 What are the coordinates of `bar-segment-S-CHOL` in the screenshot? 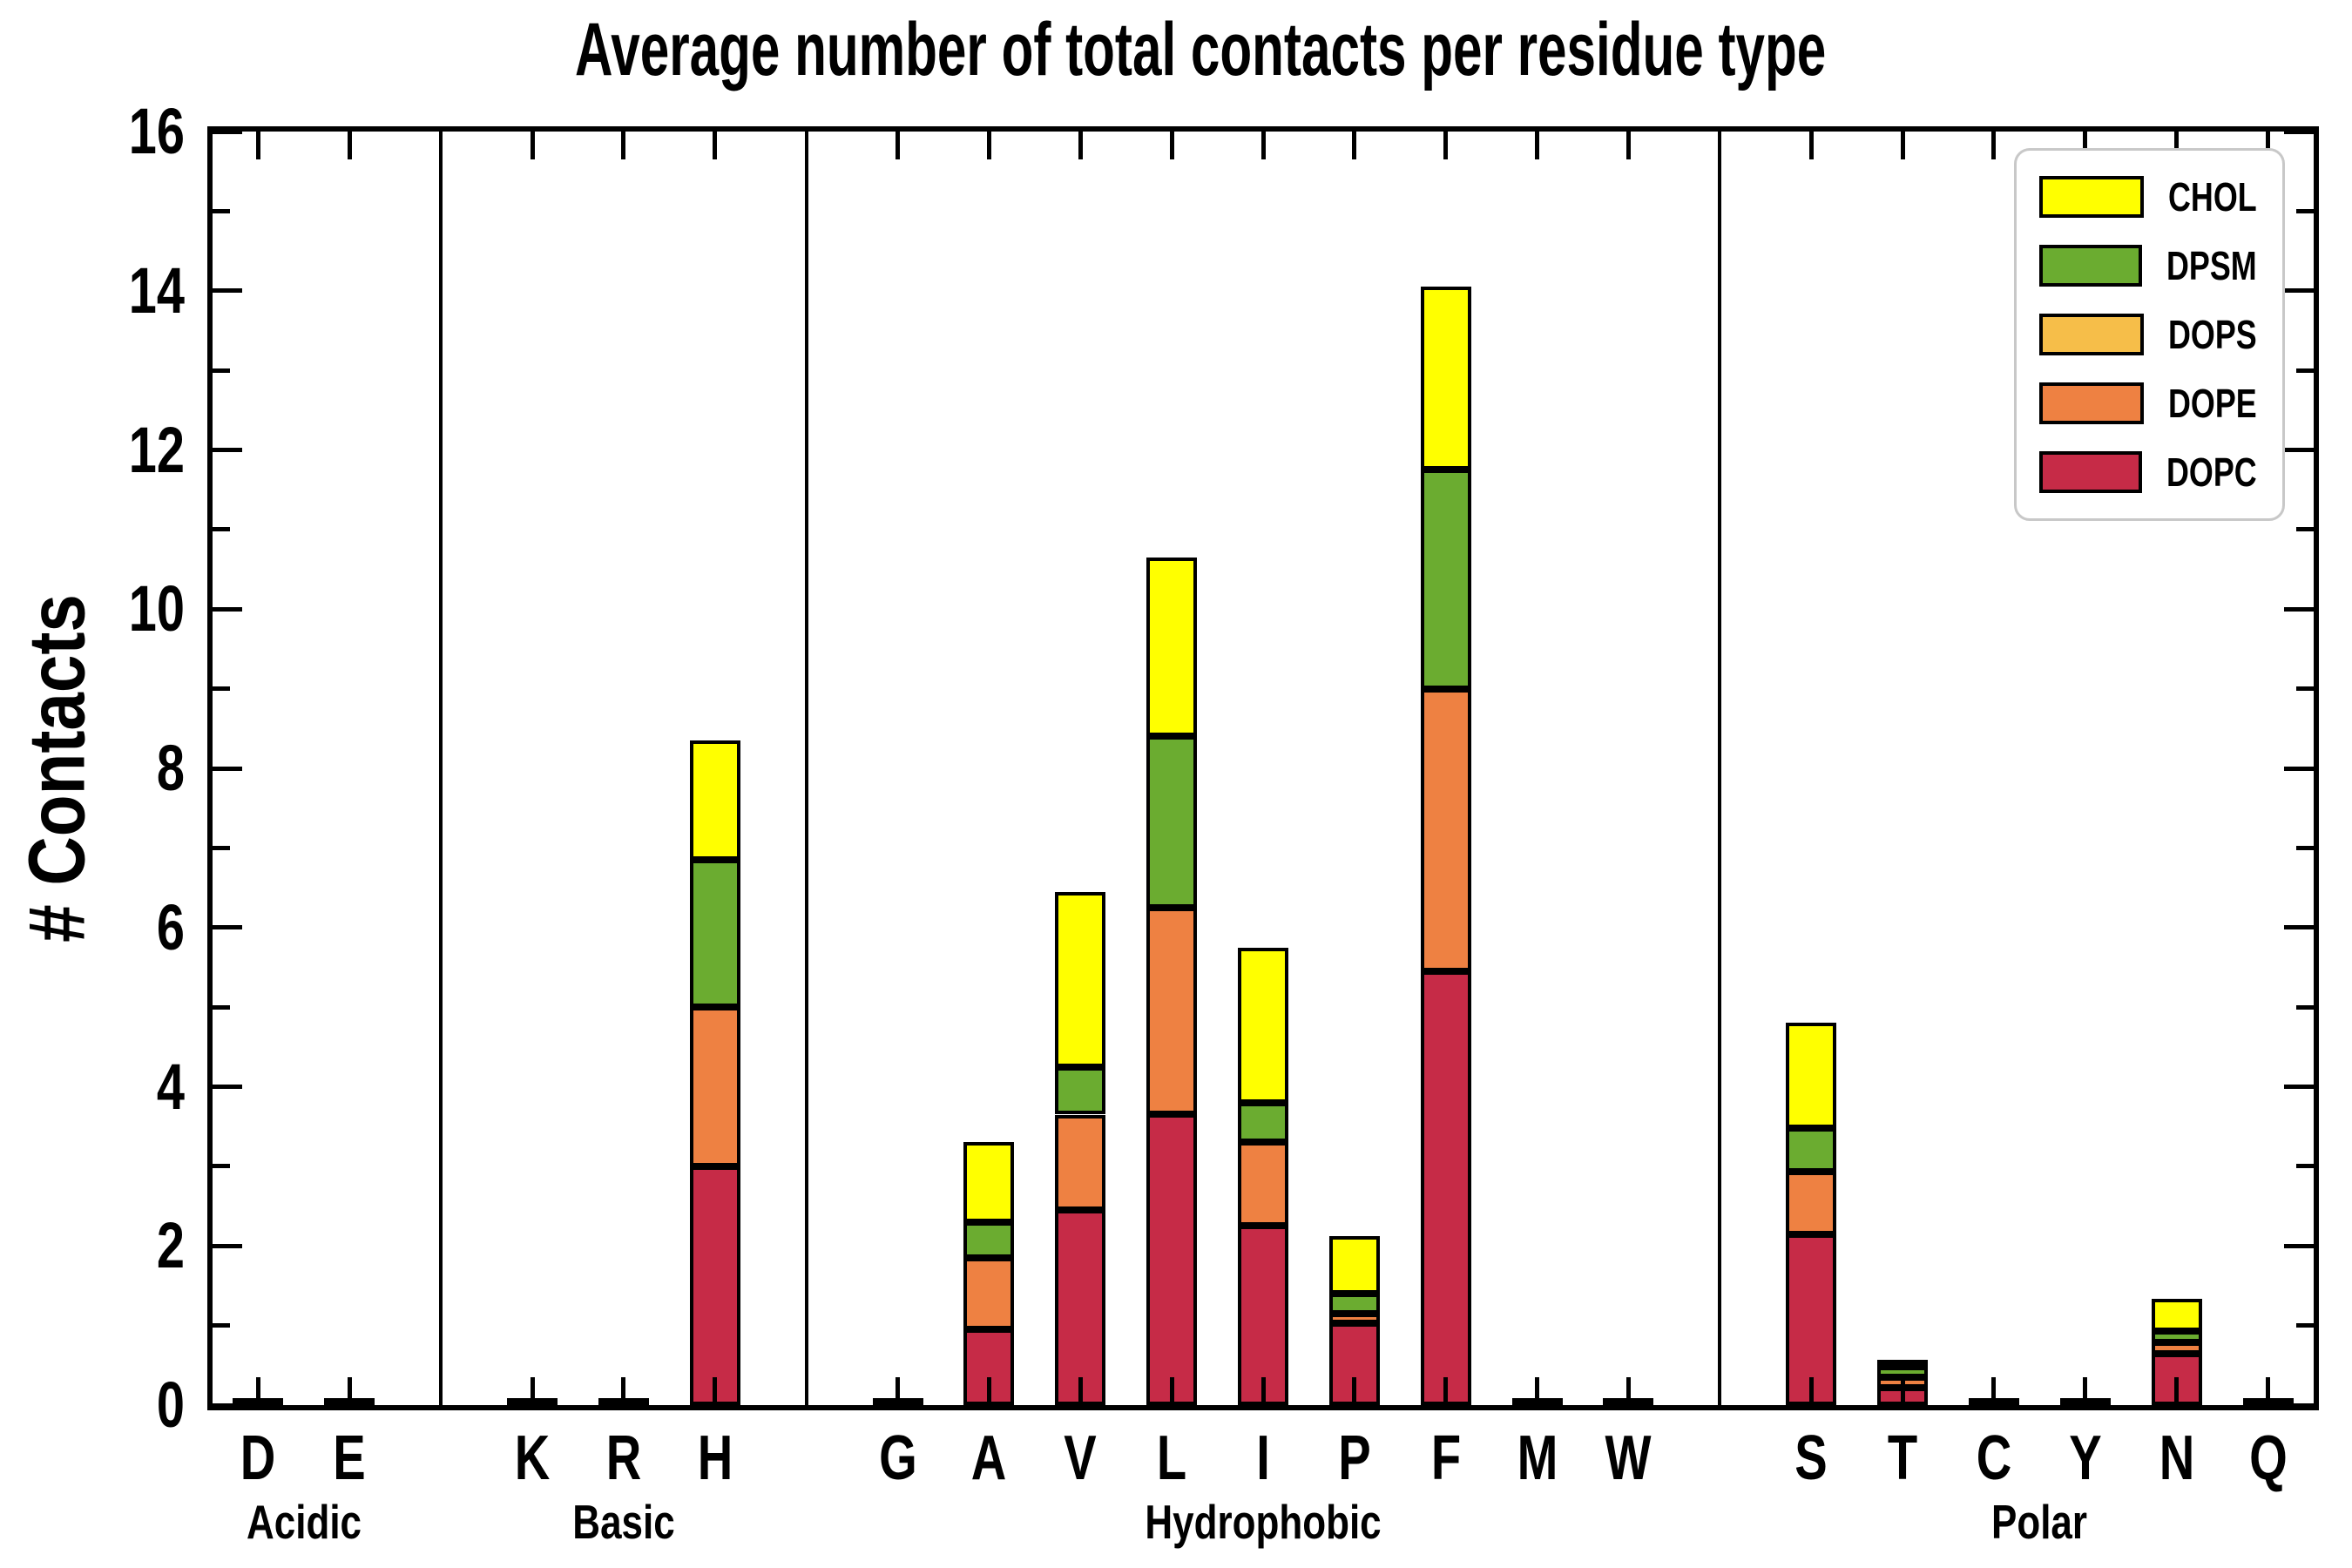 It's located at (1812, 1075).